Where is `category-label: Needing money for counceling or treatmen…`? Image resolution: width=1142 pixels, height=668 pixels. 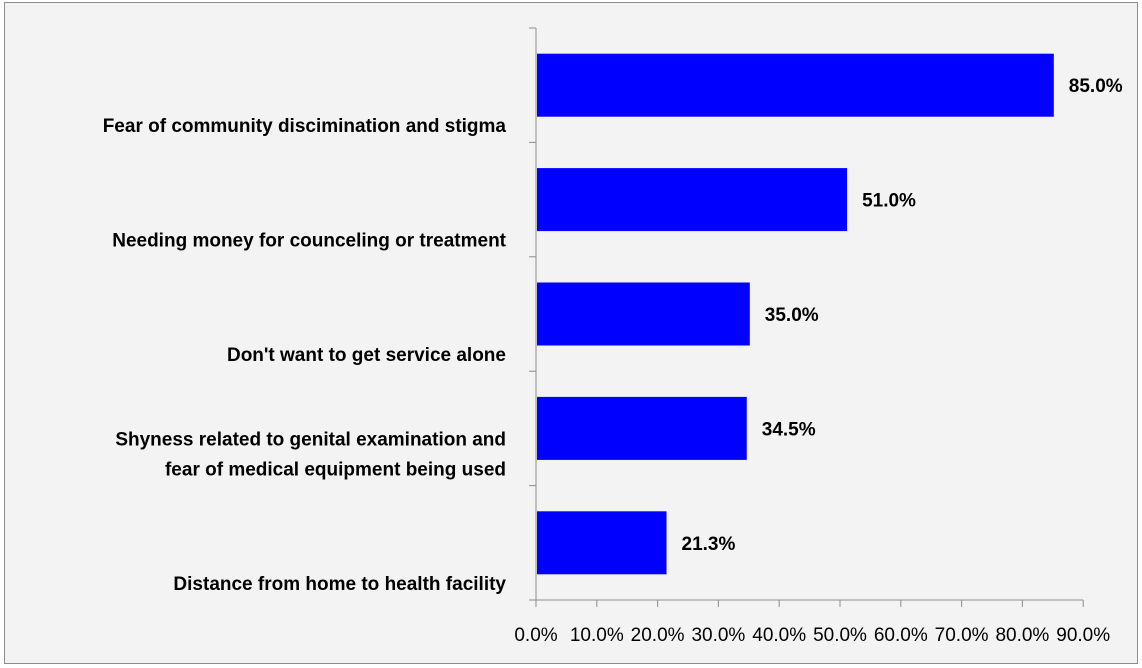
category-label: Needing money for counceling or treatmen… is located at coordinates (309, 241).